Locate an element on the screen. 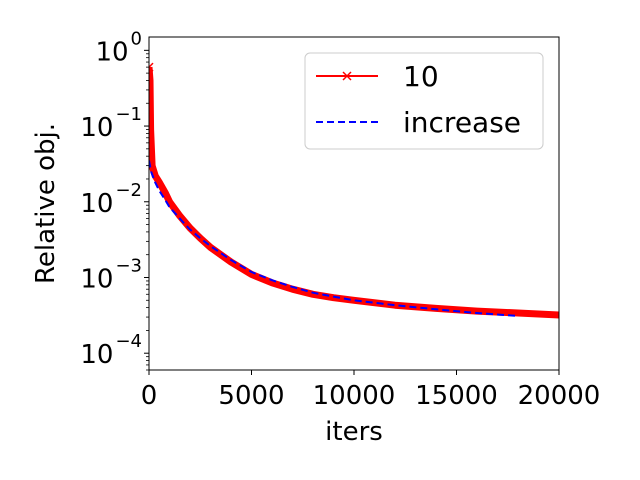  legend: 10 increase is located at coordinates (424, 101).